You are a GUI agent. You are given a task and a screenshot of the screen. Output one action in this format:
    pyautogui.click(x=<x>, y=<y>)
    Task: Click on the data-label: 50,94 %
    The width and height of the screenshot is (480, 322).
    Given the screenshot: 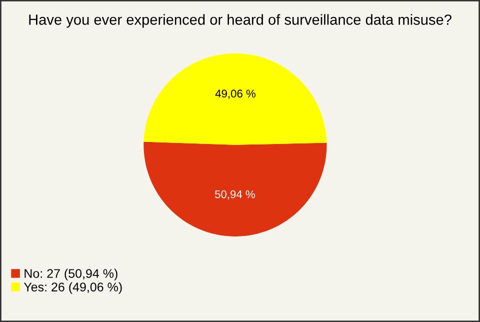 What is the action you would take?
    pyautogui.click(x=234, y=195)
    